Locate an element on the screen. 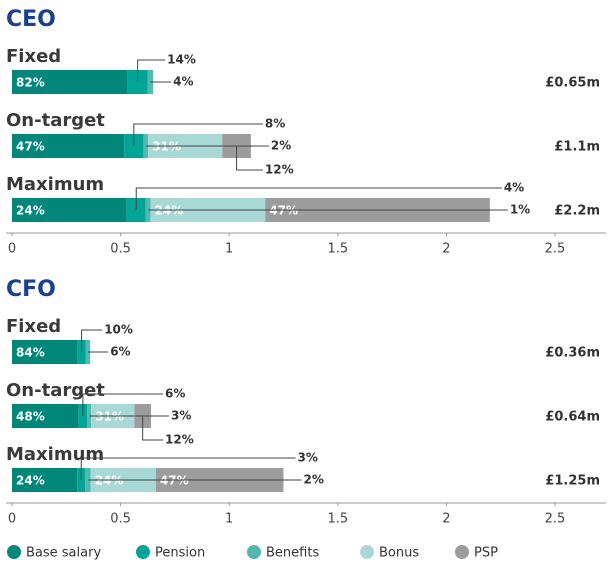 The image size is (608, 562). data-label: 47% is located at coordinates (30, 147).